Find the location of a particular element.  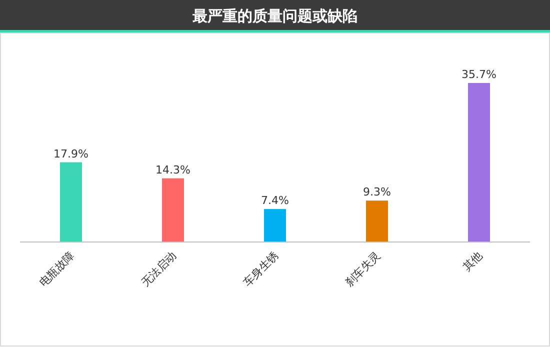

x-tick-label: 其他 is located at coordinates (473, 261).